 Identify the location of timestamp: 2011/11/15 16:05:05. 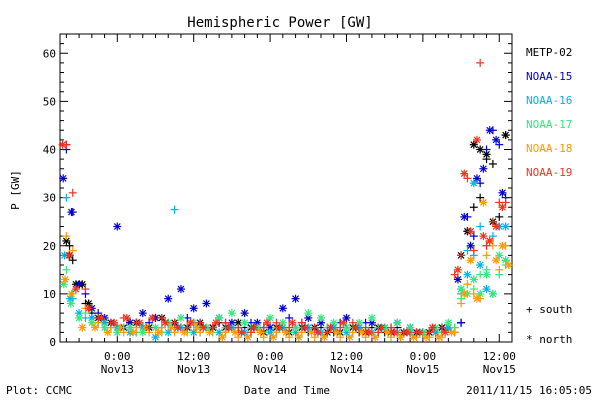
(529, 390).